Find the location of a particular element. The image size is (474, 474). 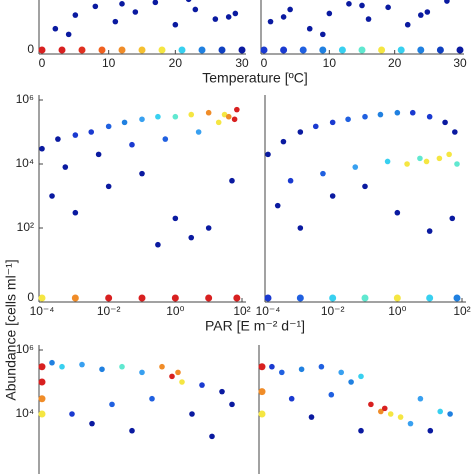

x-tick-label: 10⁰ is located at coordinates (397, 311).